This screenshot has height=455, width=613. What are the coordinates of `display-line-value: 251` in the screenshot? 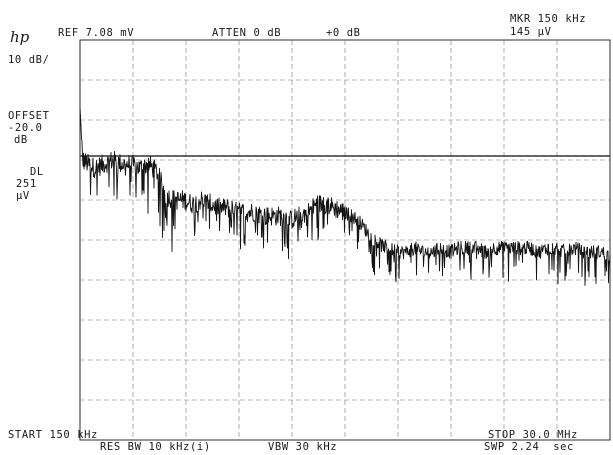 It's located at (26, 184).